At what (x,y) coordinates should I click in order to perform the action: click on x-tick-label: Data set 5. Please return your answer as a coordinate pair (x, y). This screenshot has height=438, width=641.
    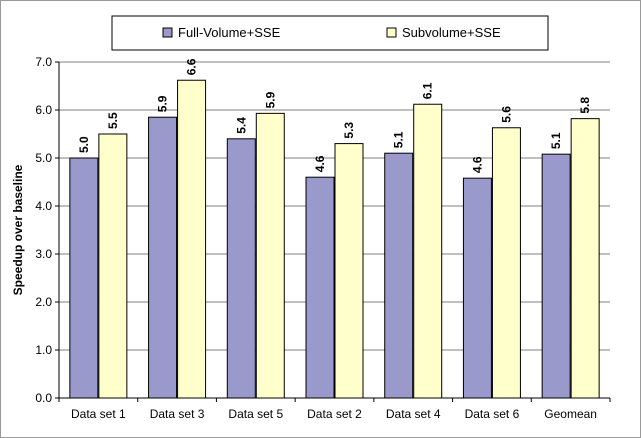
    Looking at the image, I should click on (255, 414).